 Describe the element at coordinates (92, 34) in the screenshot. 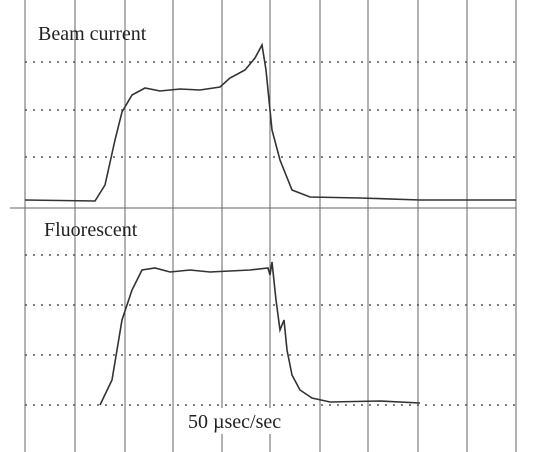

I see `top-trace-label: Beam current` at that location.